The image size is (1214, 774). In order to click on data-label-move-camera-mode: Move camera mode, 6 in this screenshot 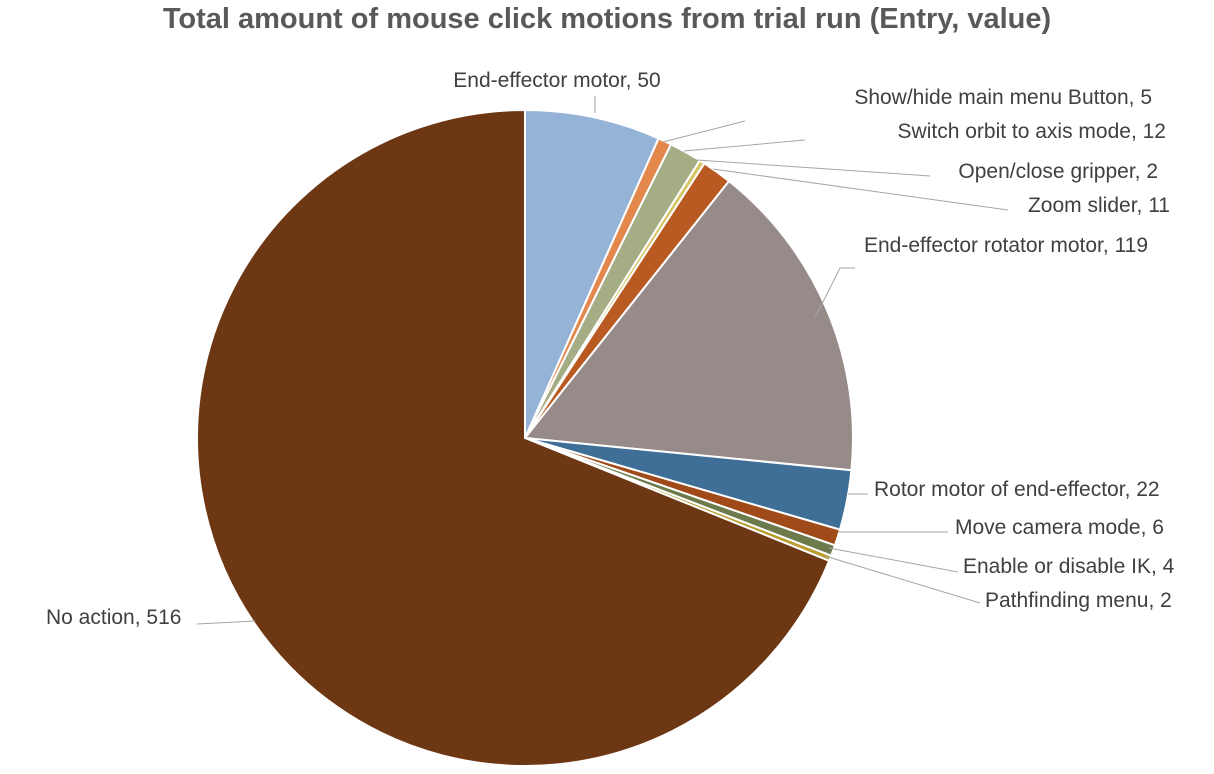, I will do `click(1059, 527)`.